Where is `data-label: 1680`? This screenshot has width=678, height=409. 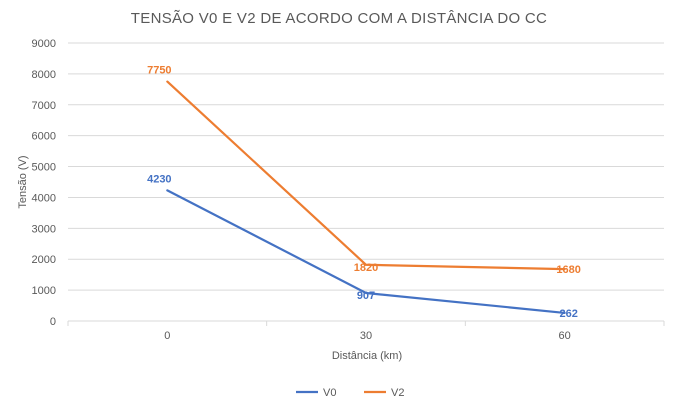
data-label: 1680 is located at coordinates (568, 270).